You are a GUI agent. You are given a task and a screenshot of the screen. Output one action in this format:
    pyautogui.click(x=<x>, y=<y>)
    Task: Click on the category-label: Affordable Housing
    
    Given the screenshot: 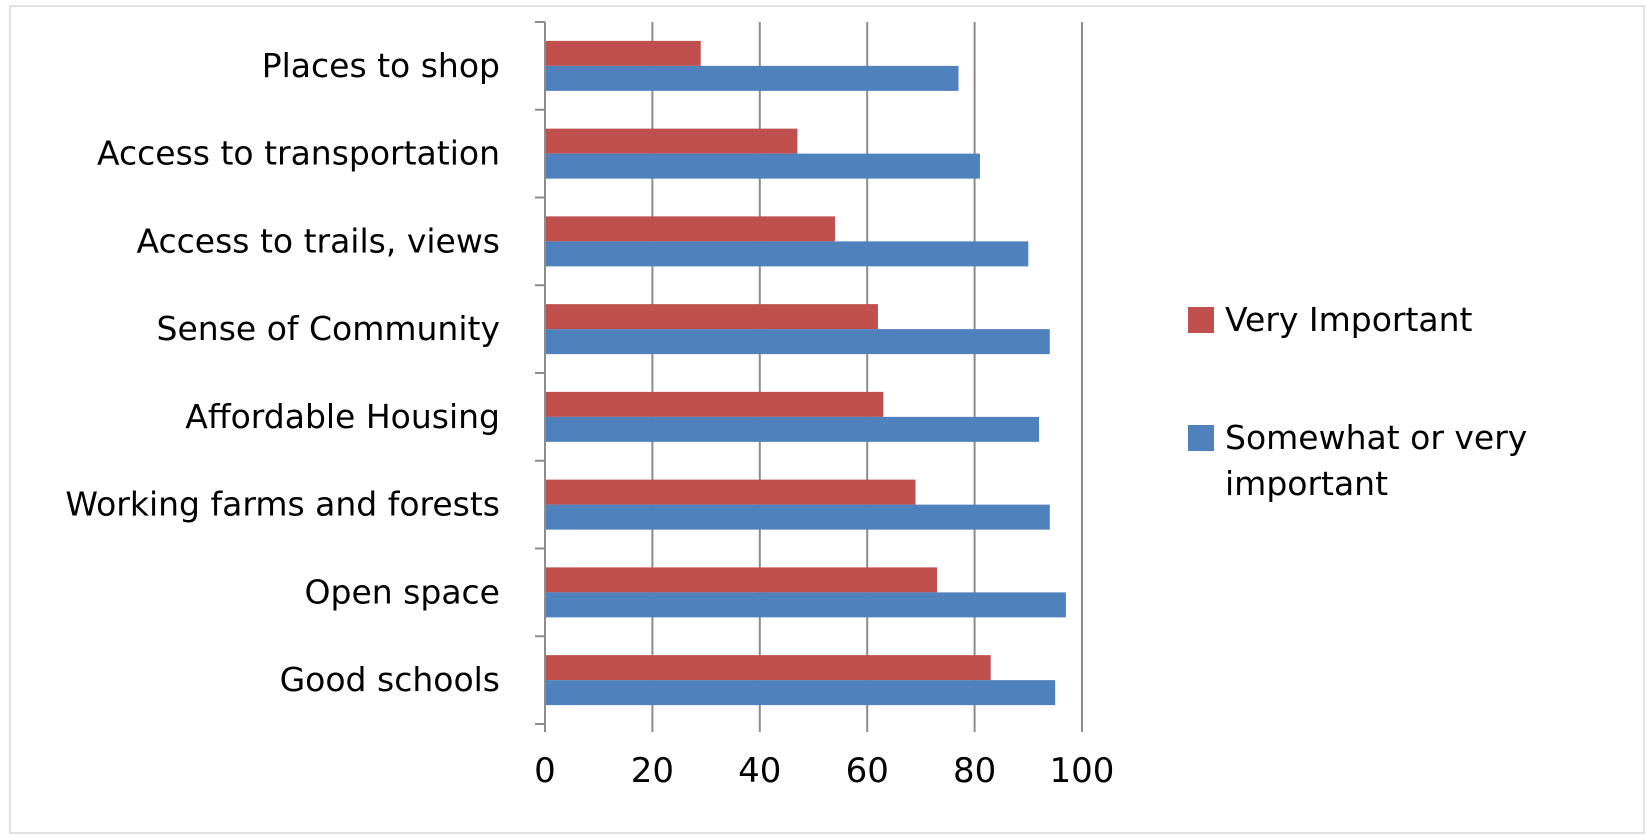 What is the action you would take?
    pyautogui.click(x=342, y=416)
    